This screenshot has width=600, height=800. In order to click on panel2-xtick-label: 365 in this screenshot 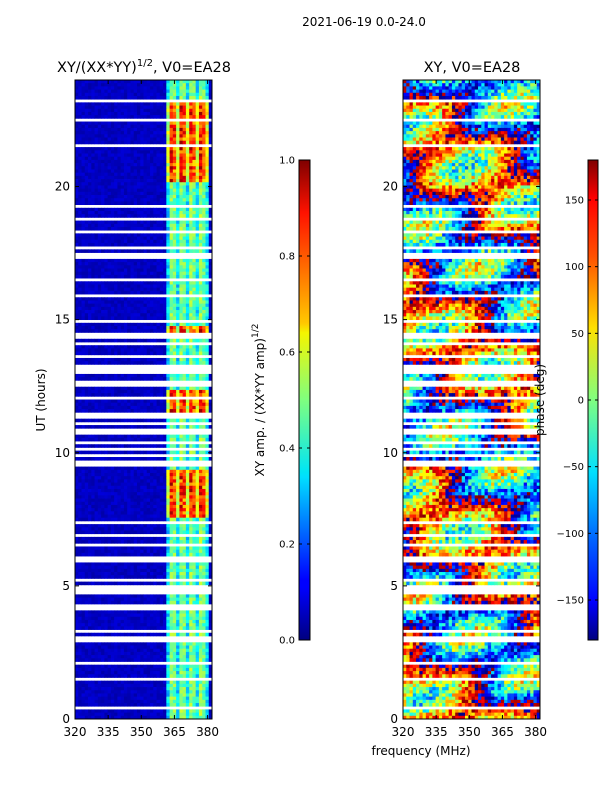, I will do `click(502, 732)`.